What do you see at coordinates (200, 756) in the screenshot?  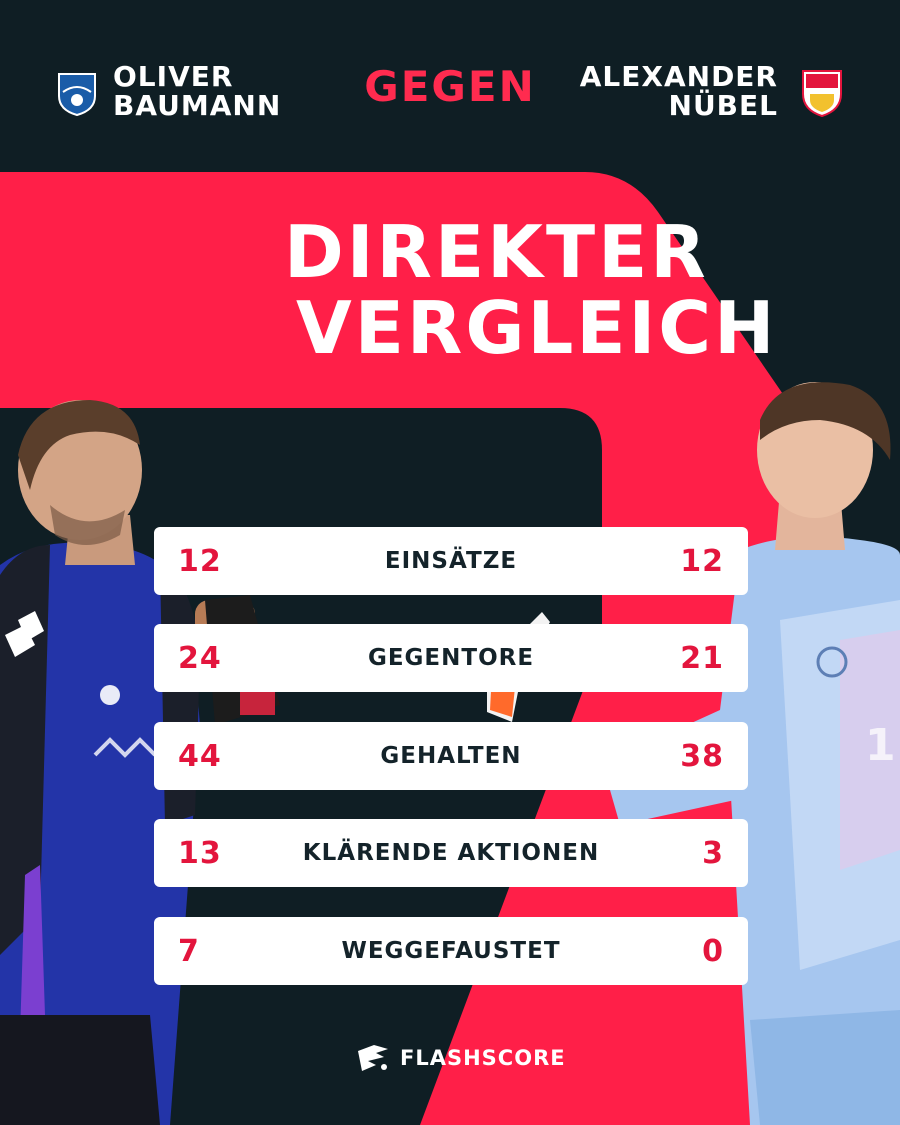 I see `stat-left-value: 44` at bounding box center [200, 756].